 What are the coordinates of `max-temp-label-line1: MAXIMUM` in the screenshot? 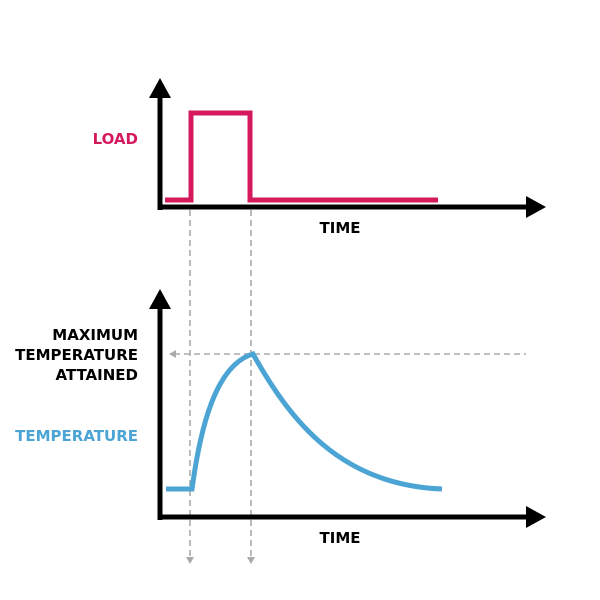 It's located at (95, 335).